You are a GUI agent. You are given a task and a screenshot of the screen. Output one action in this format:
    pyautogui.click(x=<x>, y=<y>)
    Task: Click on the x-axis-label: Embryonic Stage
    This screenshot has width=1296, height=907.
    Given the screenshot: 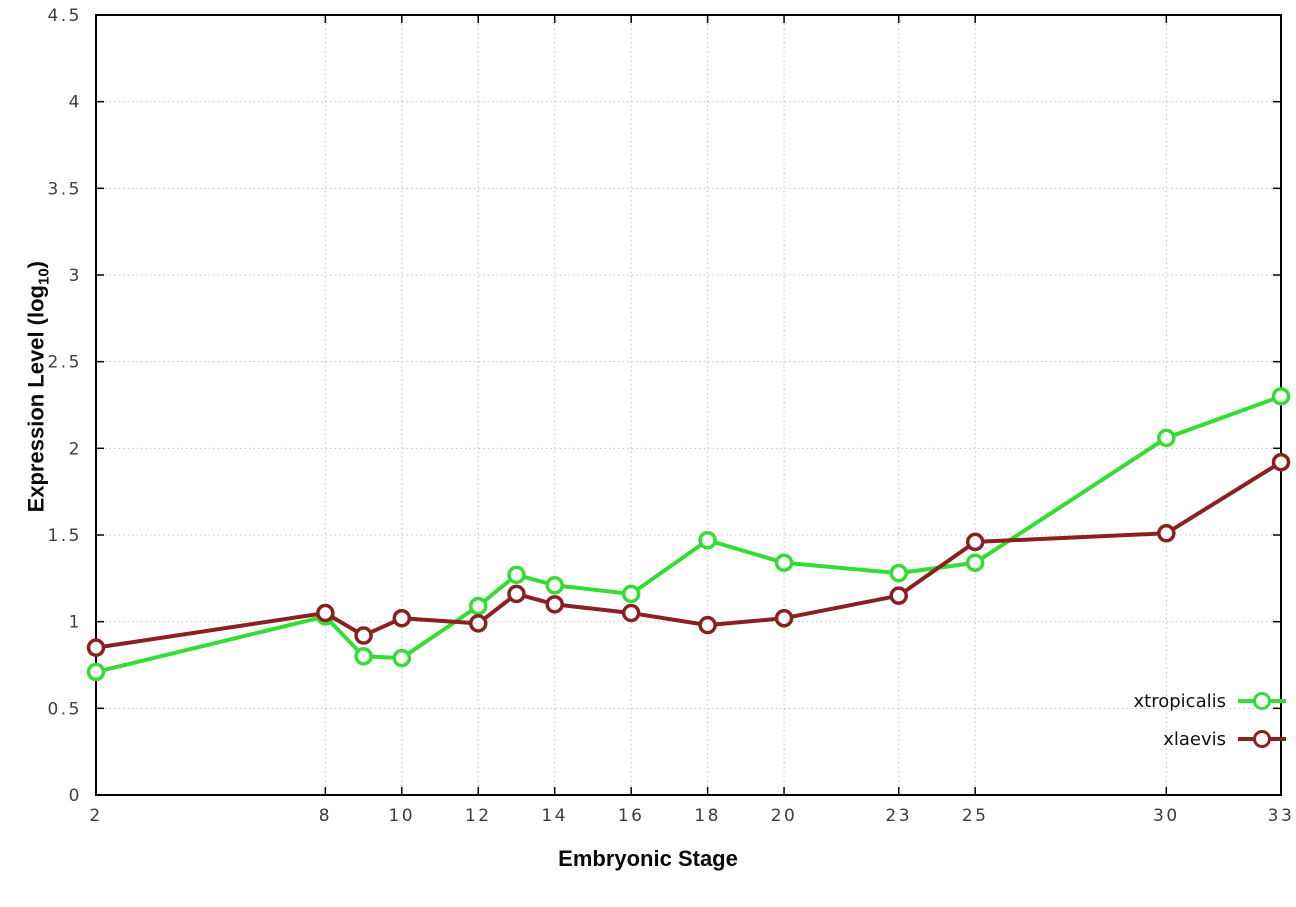 What is the action you would take?
    pyautogui.click(x=648, y=858)
    